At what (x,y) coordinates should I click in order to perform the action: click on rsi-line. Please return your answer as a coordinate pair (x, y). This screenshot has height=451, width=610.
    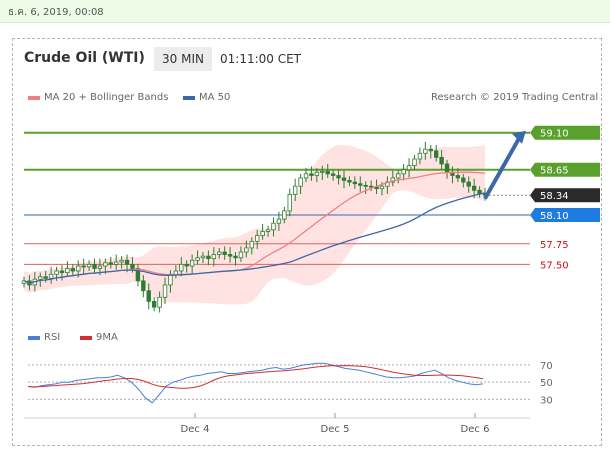
    Looking at the image, I should click on (255, 383).